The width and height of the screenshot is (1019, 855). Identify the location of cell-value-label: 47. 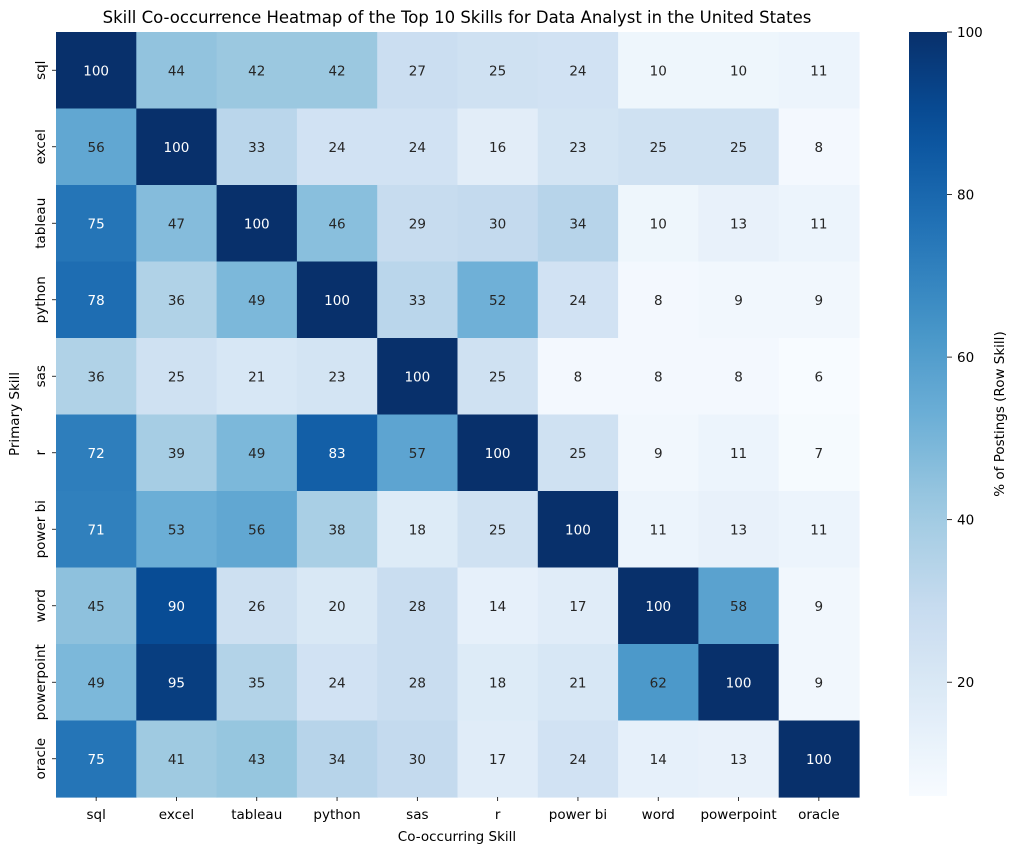
(176, 224).